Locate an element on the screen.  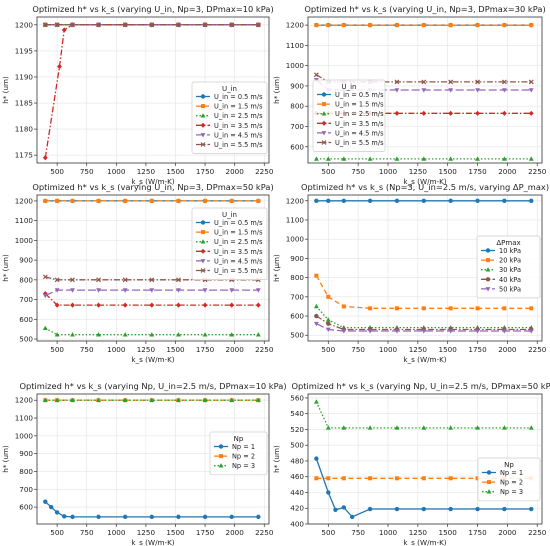
x-tick-label: 500 is located at coordinates (57, 349).